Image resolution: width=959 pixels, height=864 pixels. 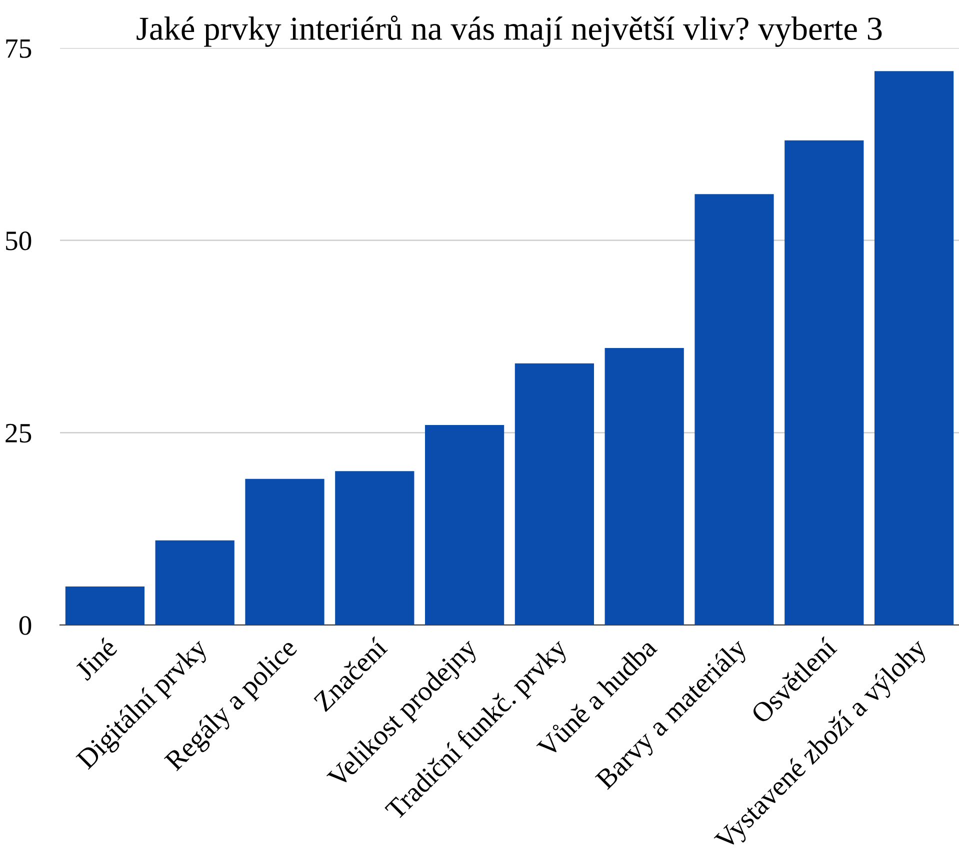 What do you see at coordinates (19, 241) in the screenshot?
I see `y-tick-label: 50` at bounding box center [19, 241].